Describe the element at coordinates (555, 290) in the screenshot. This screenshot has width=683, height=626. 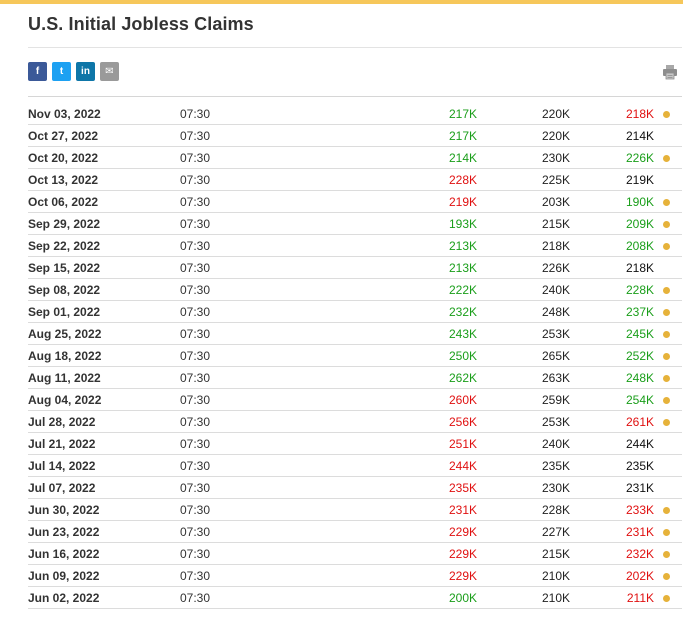
I see `forecast-value: 240K` at that location.